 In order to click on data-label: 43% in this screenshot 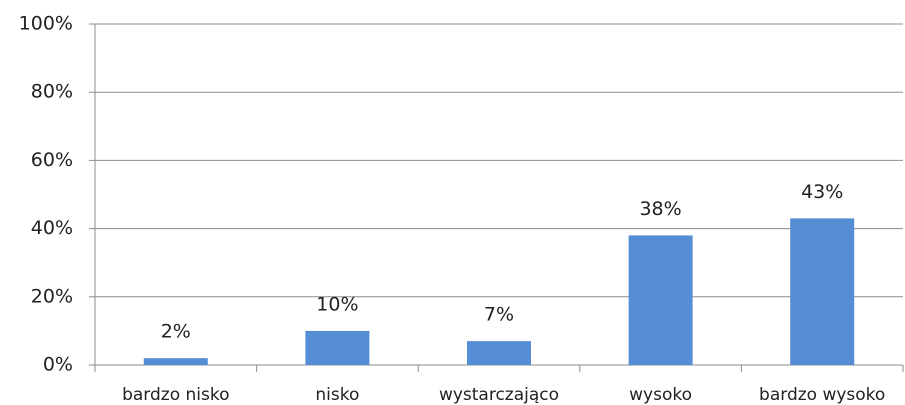, I will do `click(822, 192)`.